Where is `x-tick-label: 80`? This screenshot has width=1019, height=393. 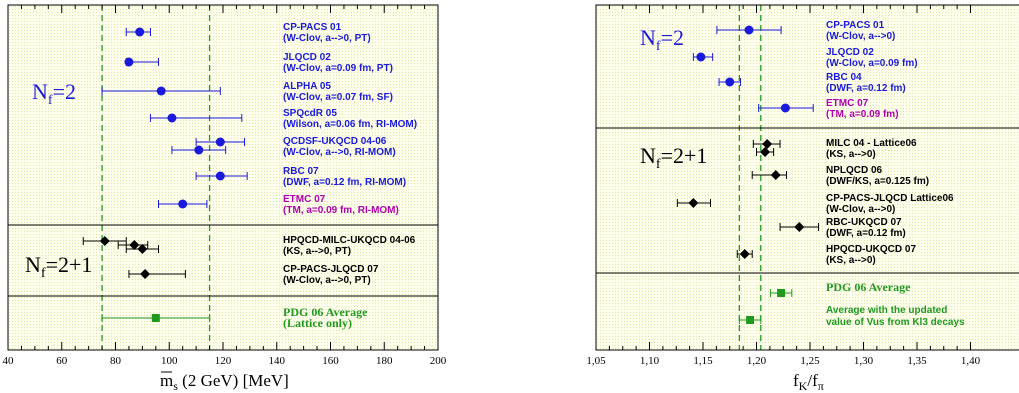
x-tick-label: 80 is located at coordinates (116, 361).